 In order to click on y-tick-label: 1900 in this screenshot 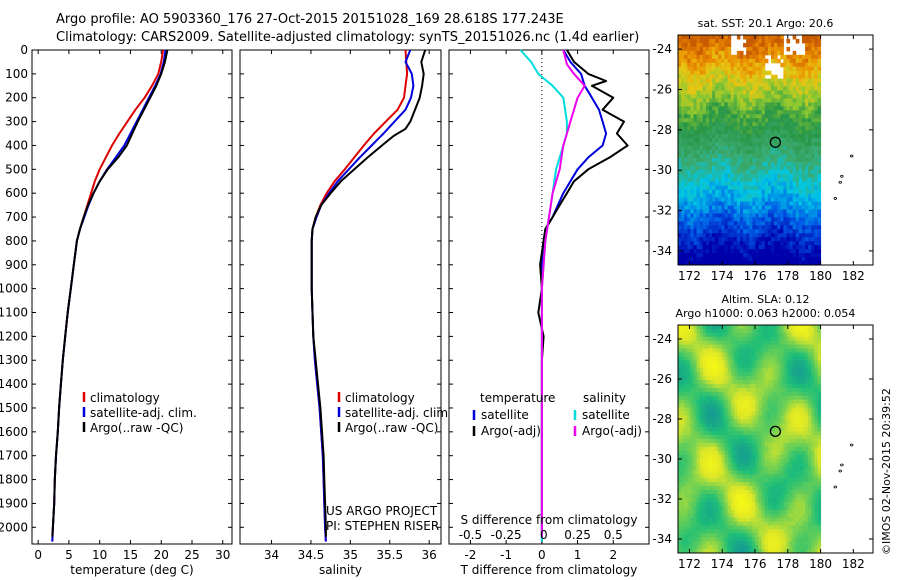, I will do `click(14, 503)`.